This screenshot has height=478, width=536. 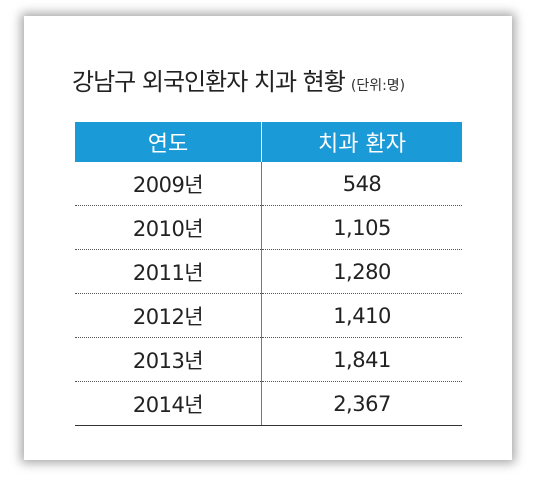 What do you see at coordinates (168, 403) in the screenshot?
I see `table-cell: 2014년` at bounding box center [168, 403].